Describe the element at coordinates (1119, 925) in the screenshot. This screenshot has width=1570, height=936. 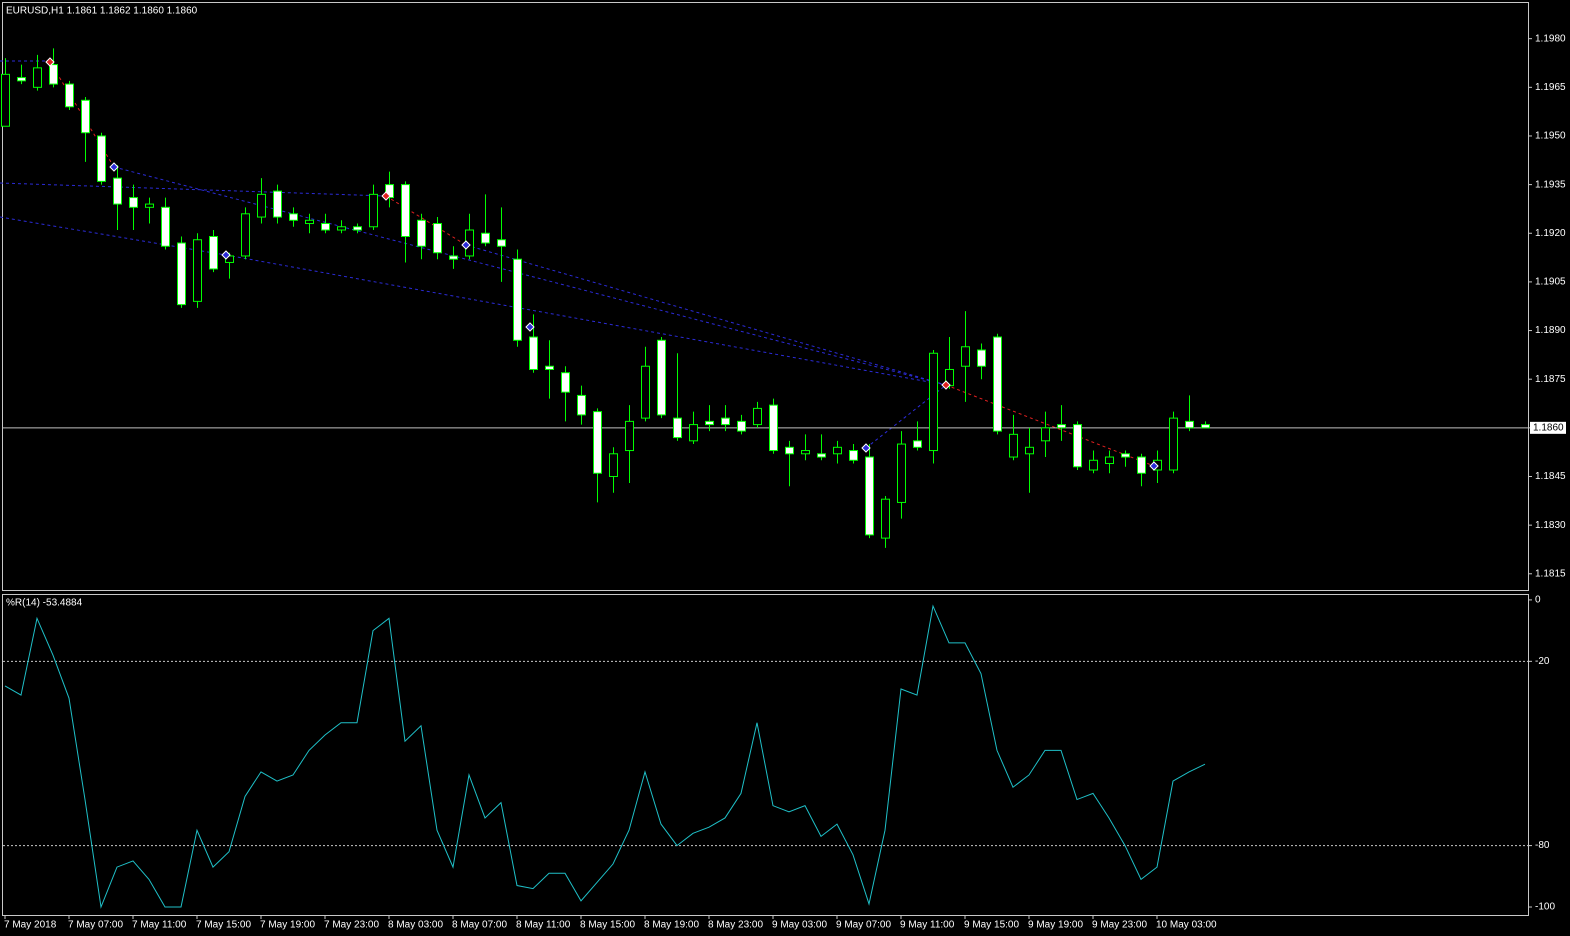
I see `x-tick-label: 9 May 23:00` at that location.